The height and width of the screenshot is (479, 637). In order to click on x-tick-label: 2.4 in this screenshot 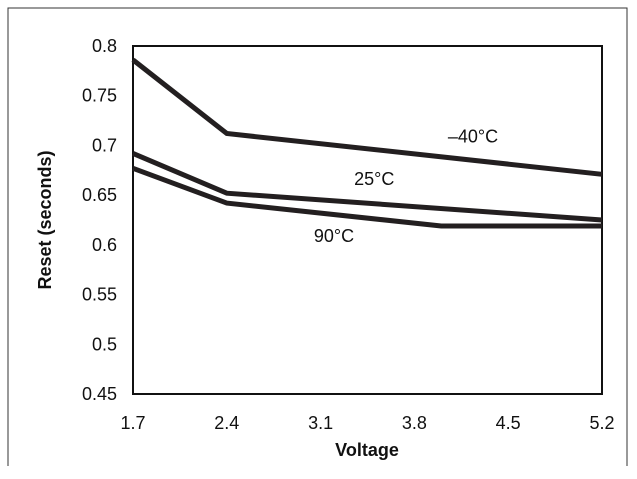, I will do `click(226, 423)`.